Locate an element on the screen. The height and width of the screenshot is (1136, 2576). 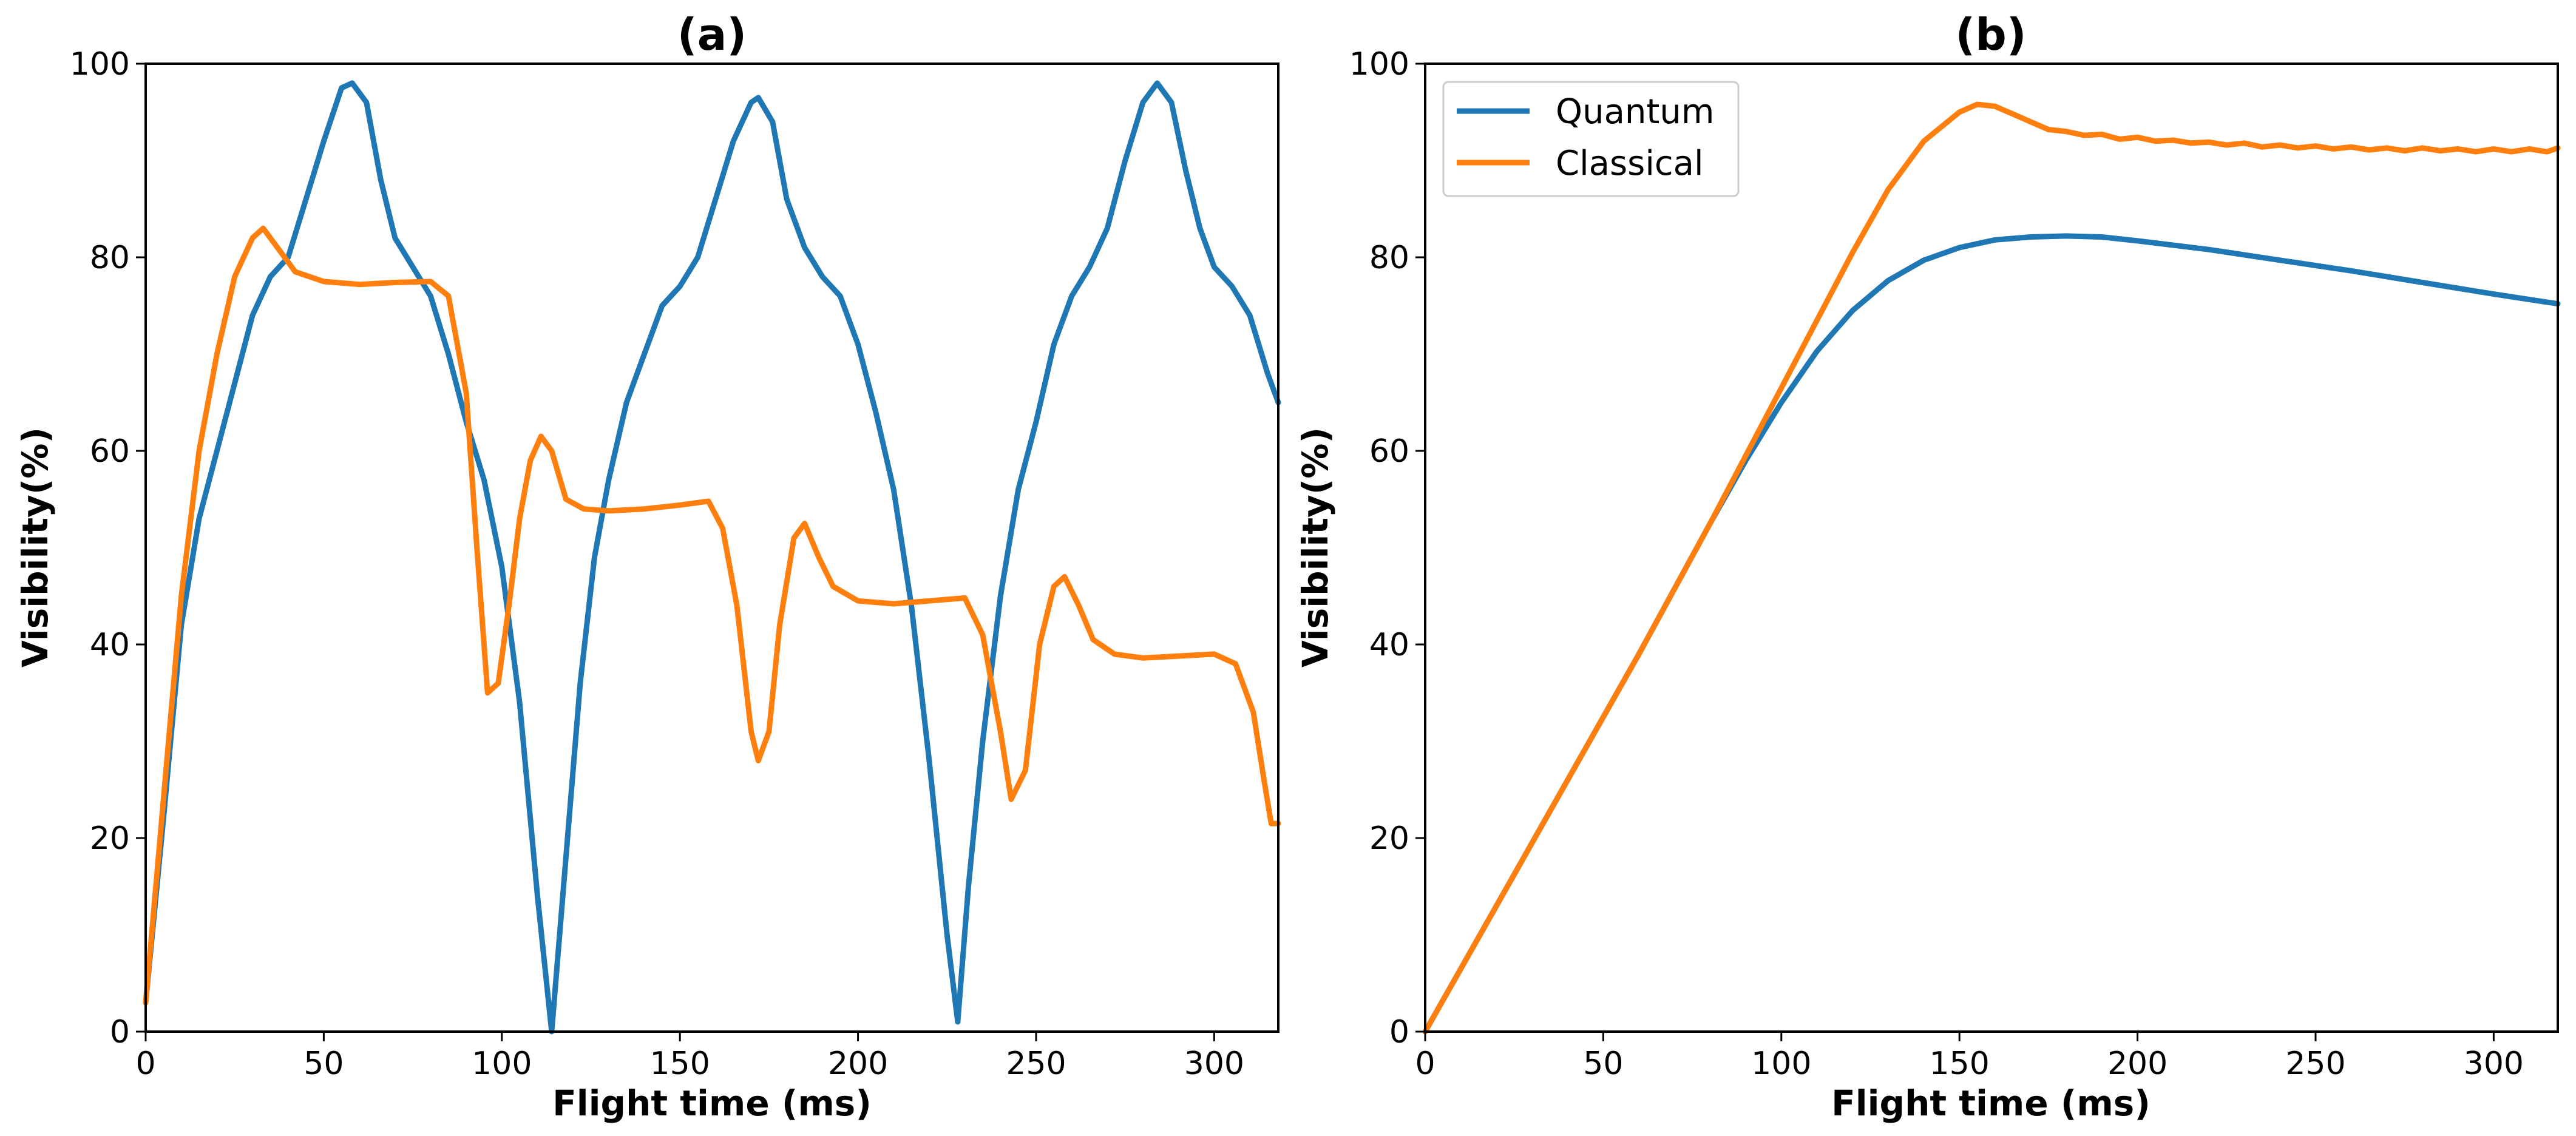
panel-b-y-tick-label: 0 is located at coordinates (1399, 1032).